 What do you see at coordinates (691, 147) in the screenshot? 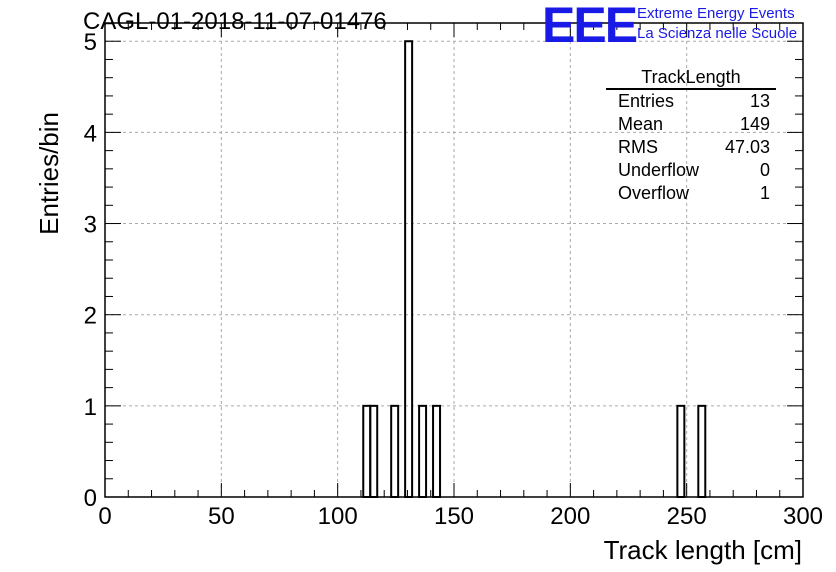
I see `stats-row-rms: RMS 47.03` at bounding box center [691, 147].